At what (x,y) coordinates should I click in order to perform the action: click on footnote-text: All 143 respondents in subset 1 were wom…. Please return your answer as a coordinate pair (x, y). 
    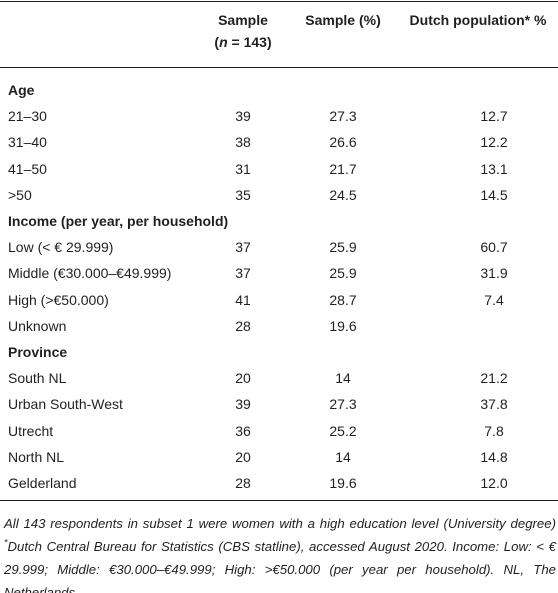
    Looking at the image, I should click on (280, 523).